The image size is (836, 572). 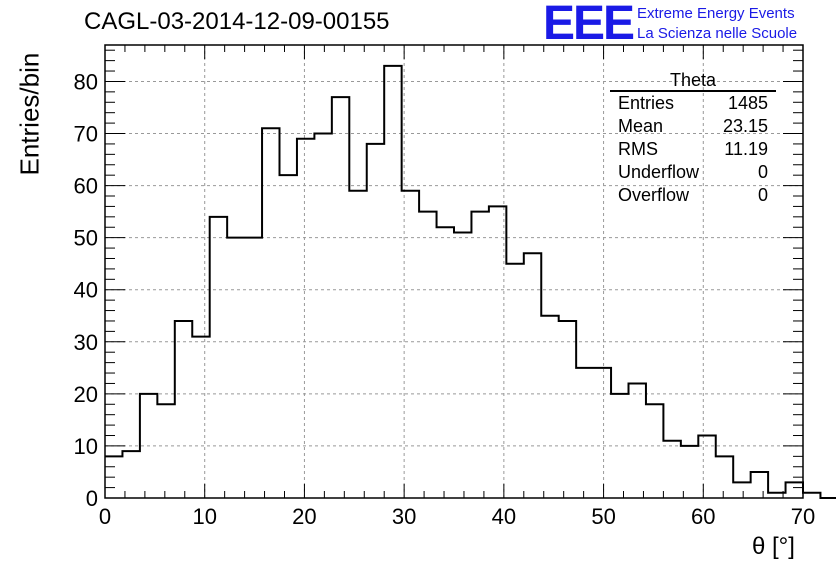 I want to click on stats-row-underflow: Underflow 0, so click(x=693, y=172).